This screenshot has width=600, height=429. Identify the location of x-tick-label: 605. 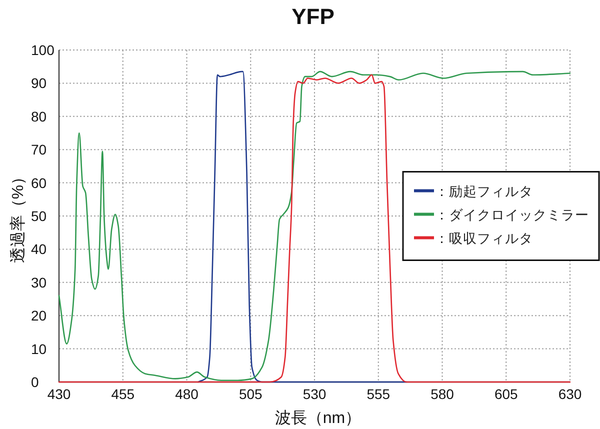
(506, 394).